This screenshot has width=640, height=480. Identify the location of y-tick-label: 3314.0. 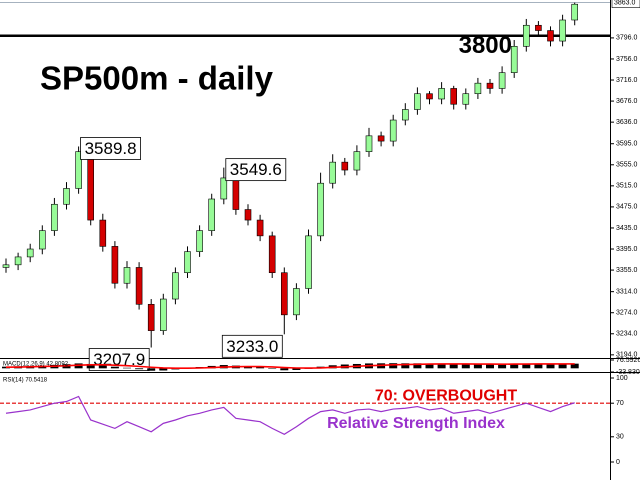
(627, 292).